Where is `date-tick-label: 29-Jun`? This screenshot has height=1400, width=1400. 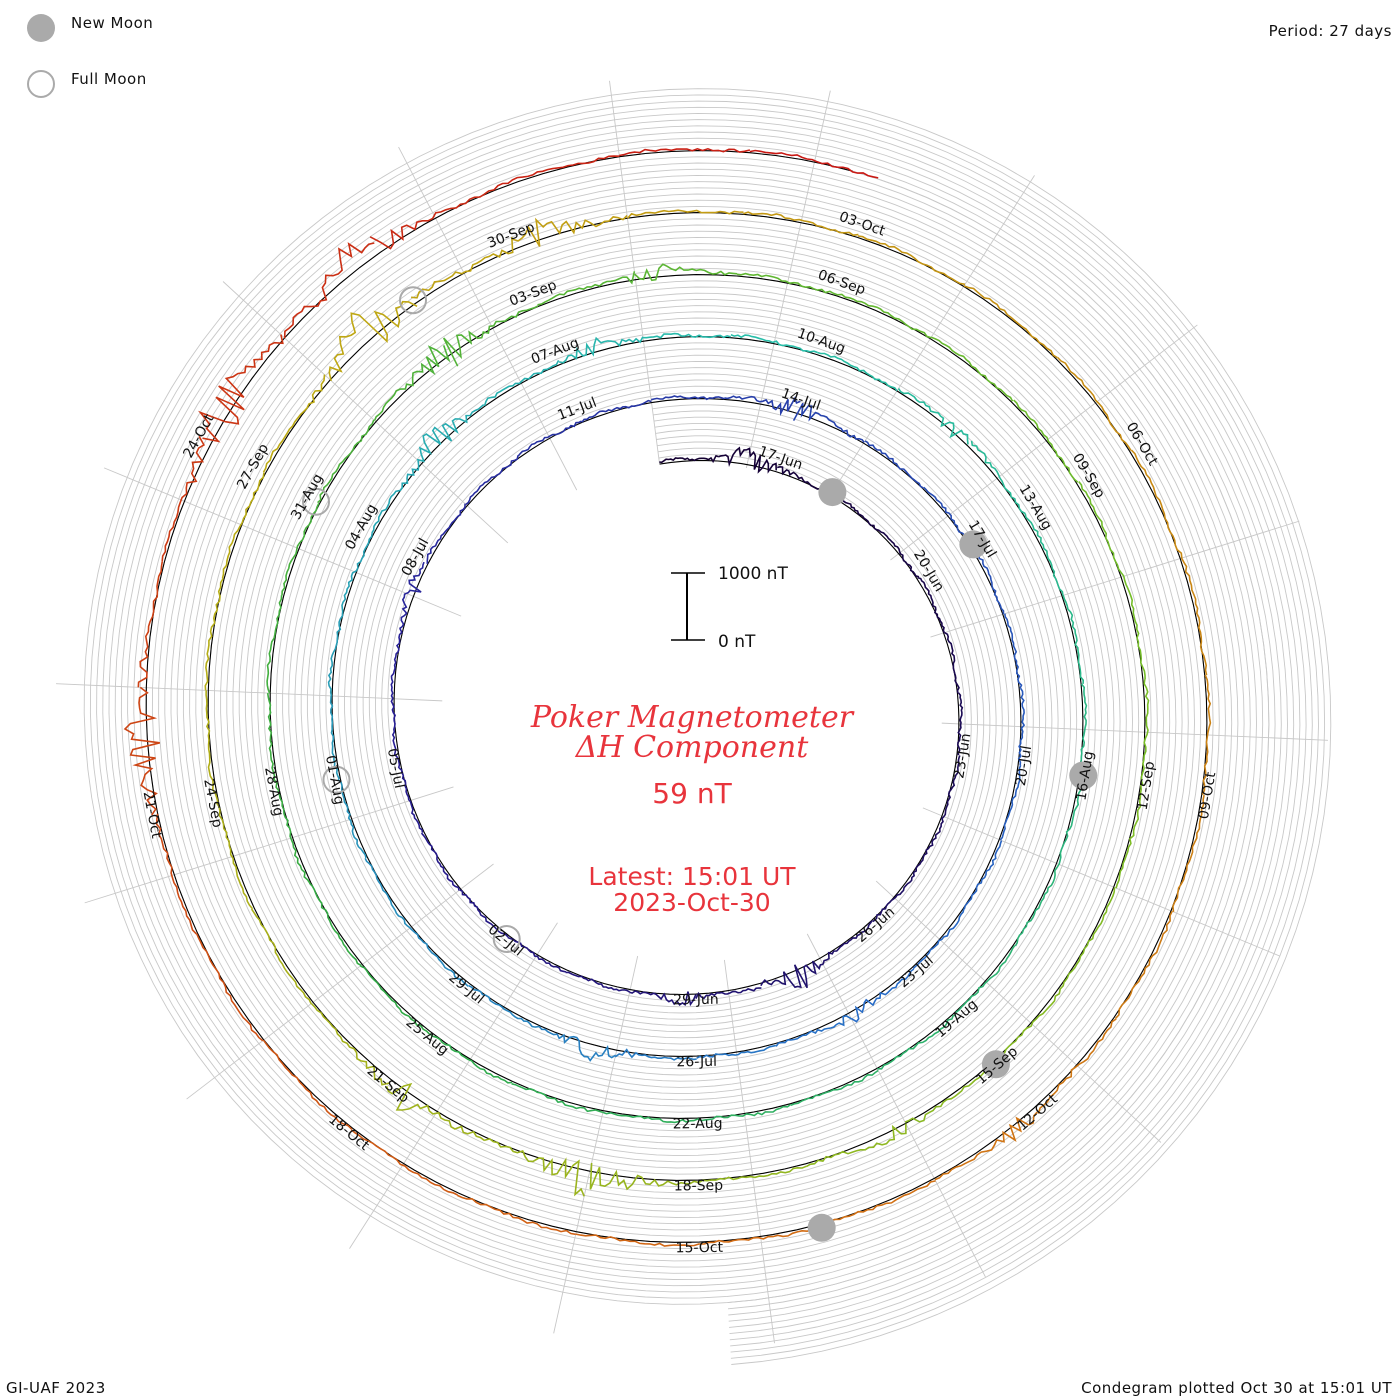
date-tick-label: 29-Jun is located at coordinates (696, 1000).